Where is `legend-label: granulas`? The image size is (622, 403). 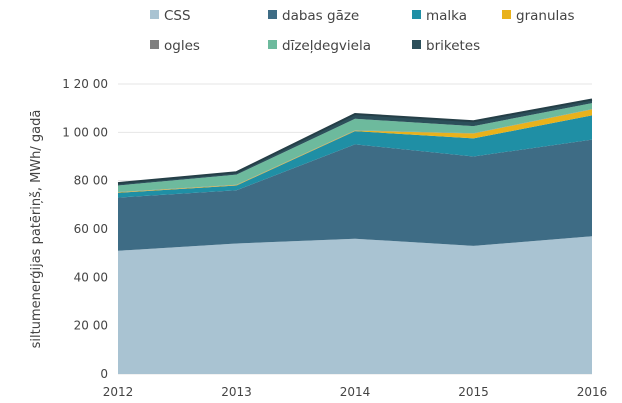
legend-label: granulas is located at coordinates (545, 16).